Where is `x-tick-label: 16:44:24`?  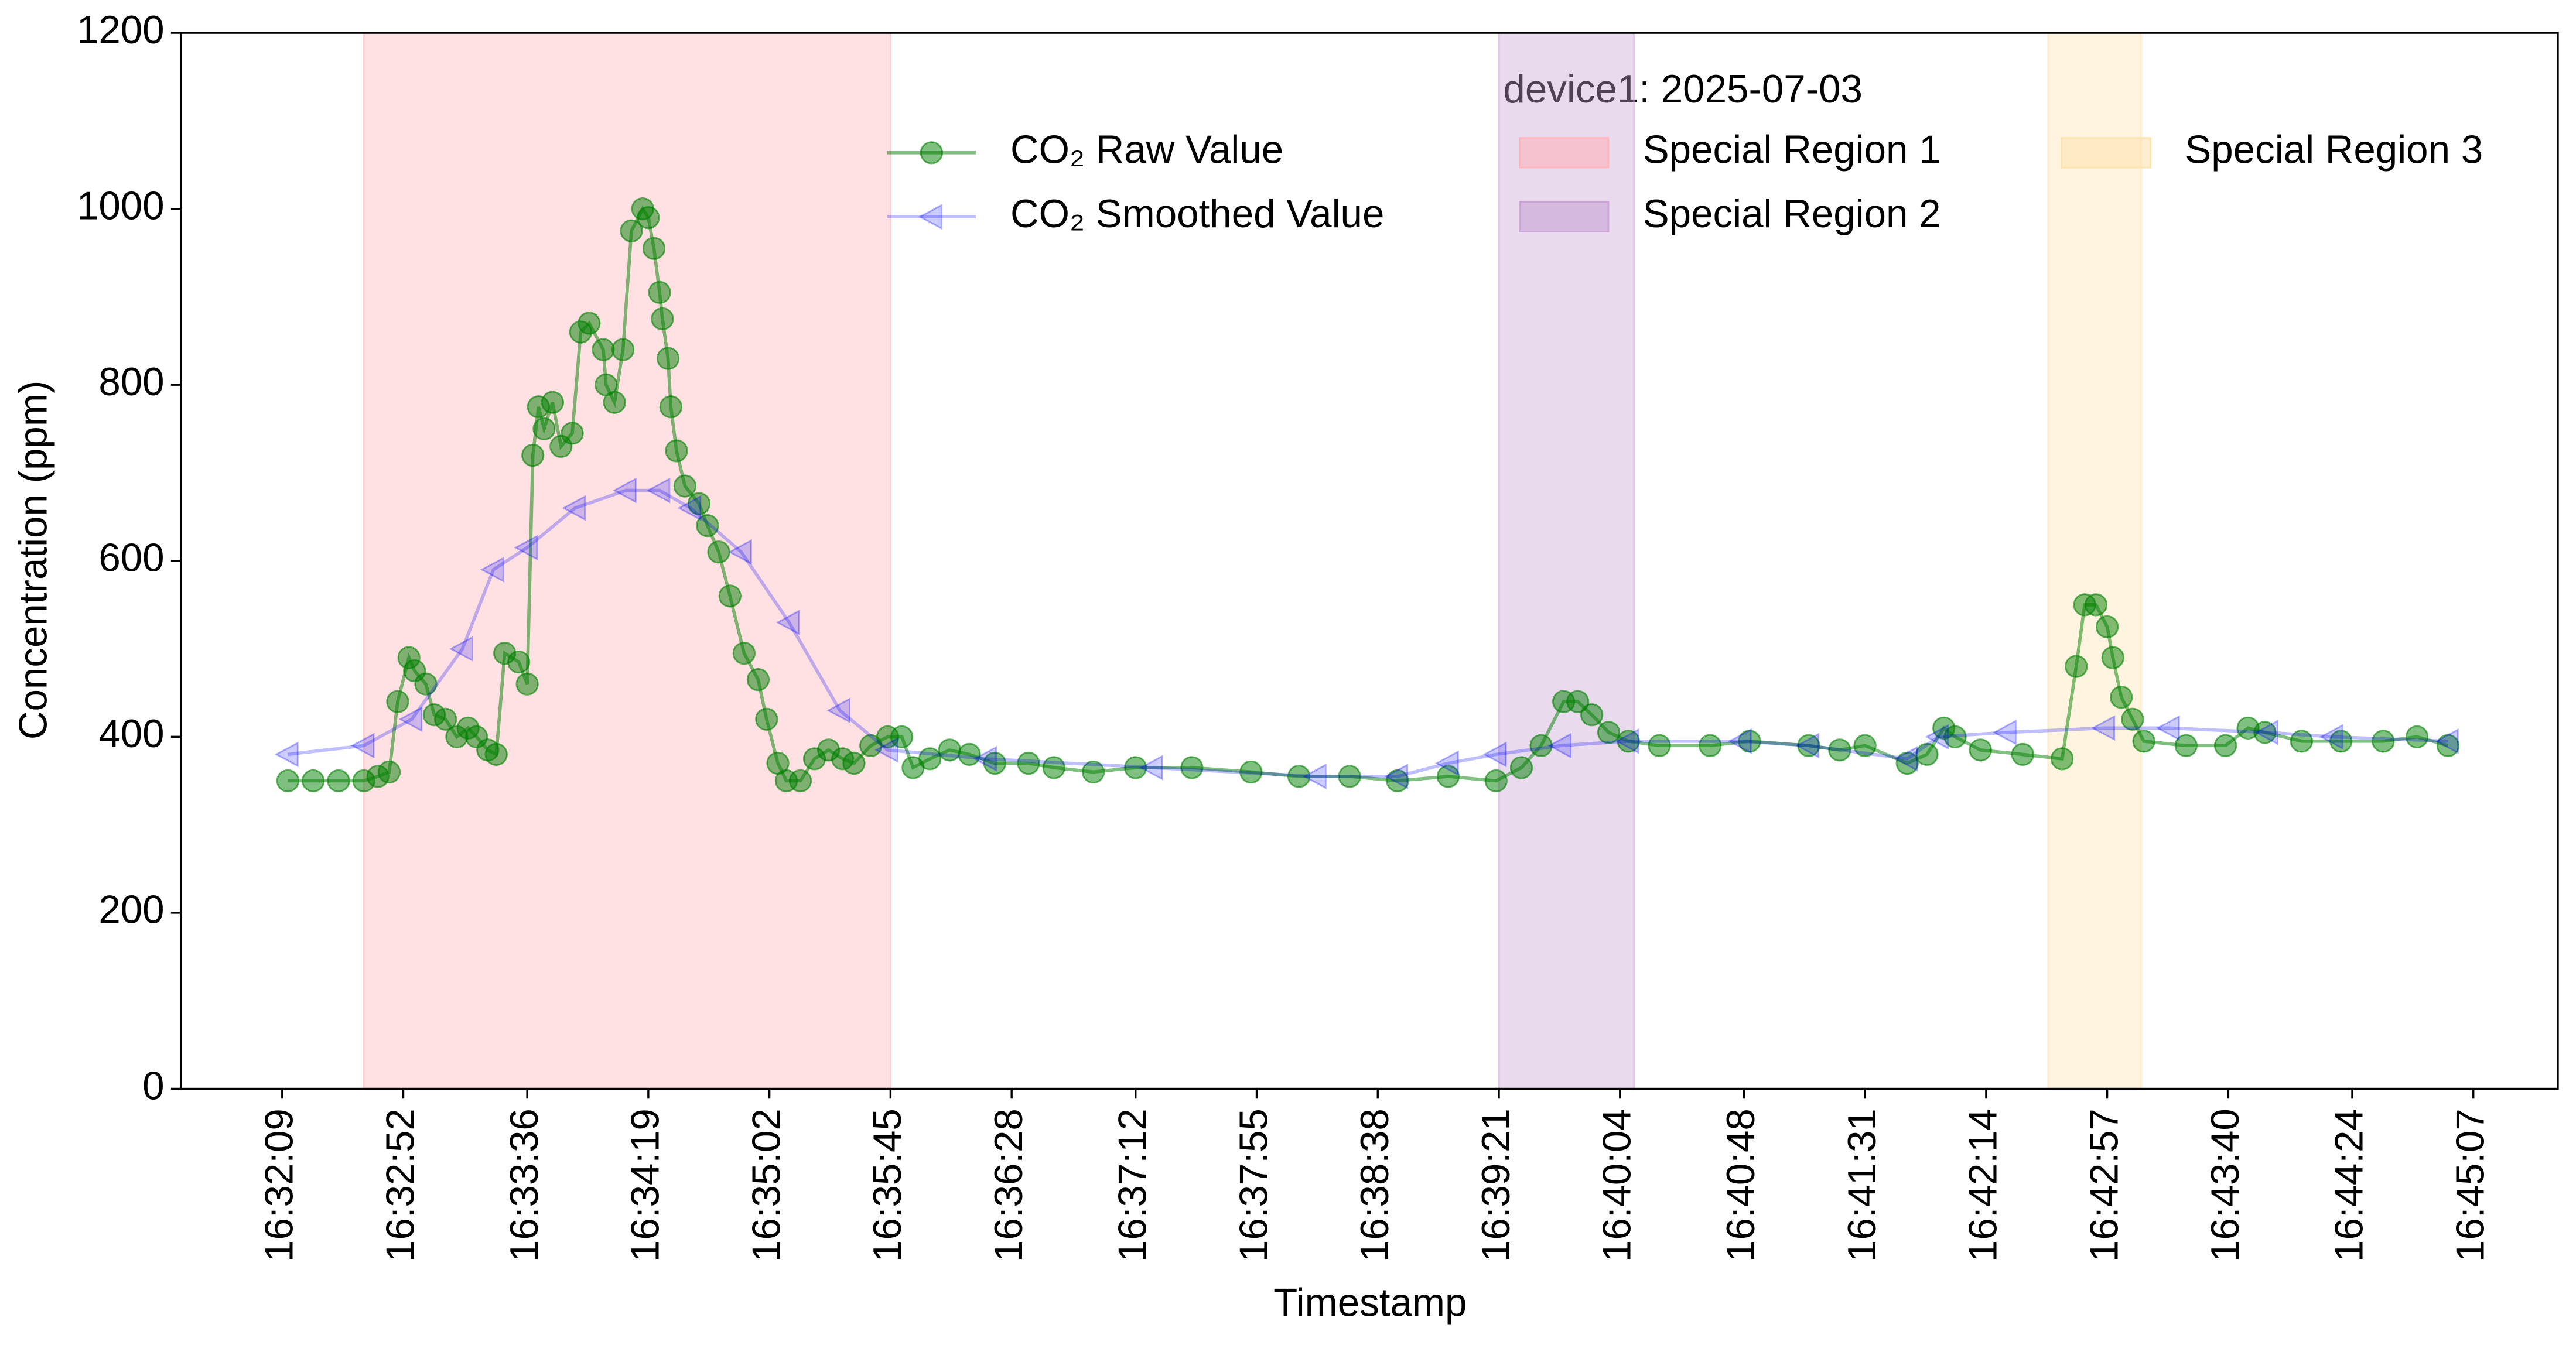 x-tick-label: 16:44:24 is located at coordinates (2350, 1185).